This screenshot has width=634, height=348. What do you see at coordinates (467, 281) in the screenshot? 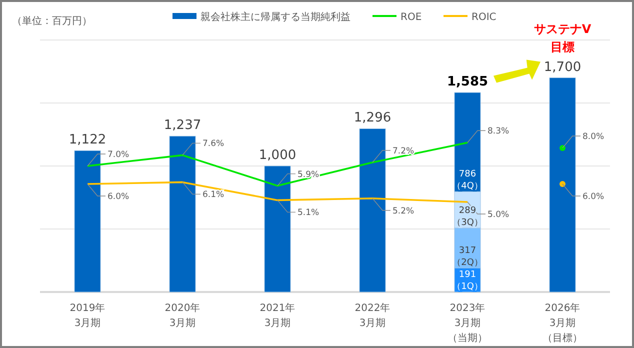
I see `data-label: 191 （1Q）` at bounding box center [467, 281].